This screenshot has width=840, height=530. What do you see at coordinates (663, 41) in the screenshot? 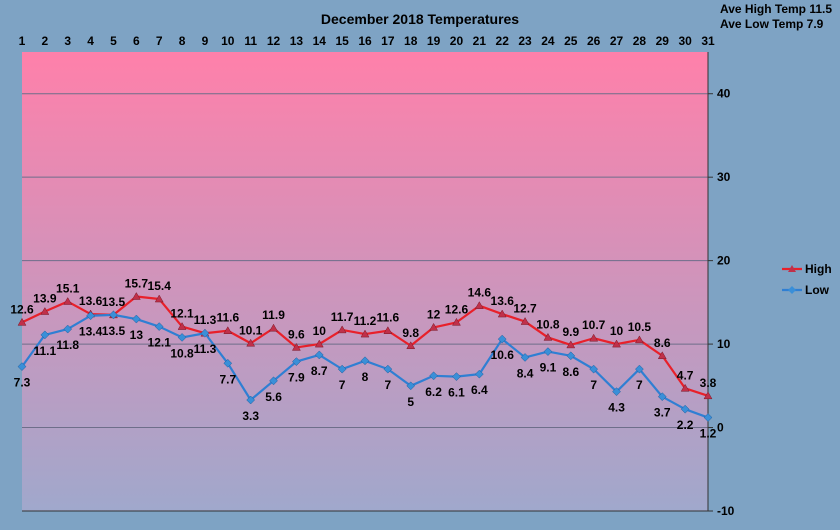
I see `x-tick-label: 29` at bounding box center [663, 41].